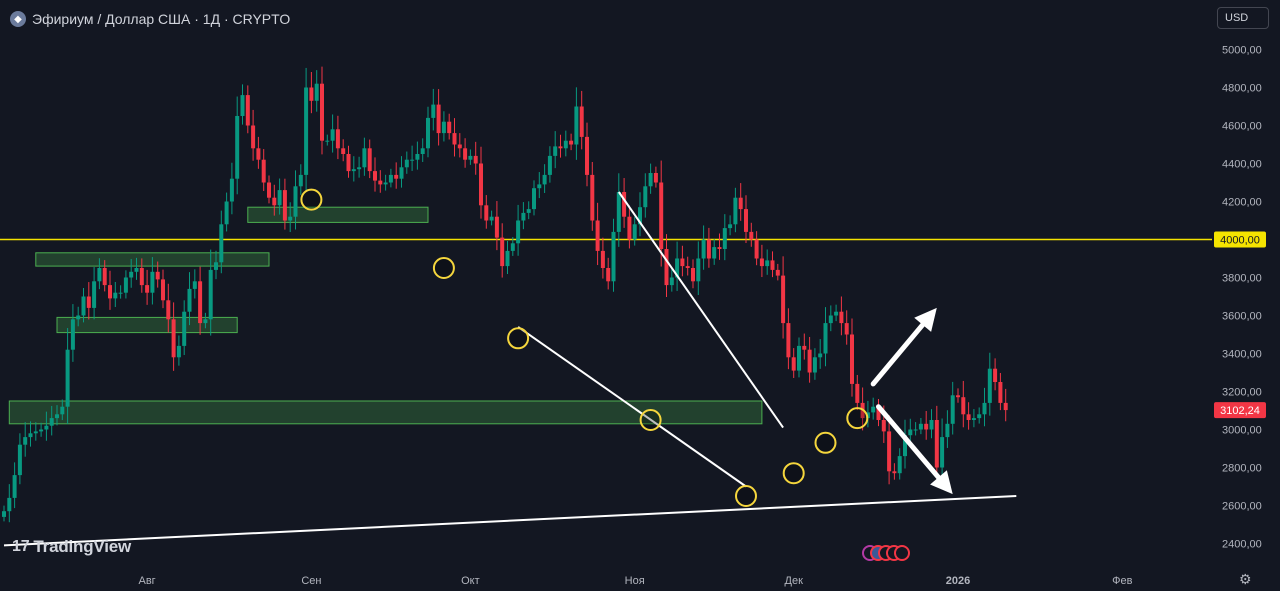 The width and height of the screenshot is (1280, 591). What do you see at coordinates (18, 19) in the screenshot?
I see `ethereum-icon: ◆` at bounding box center [18, 19].